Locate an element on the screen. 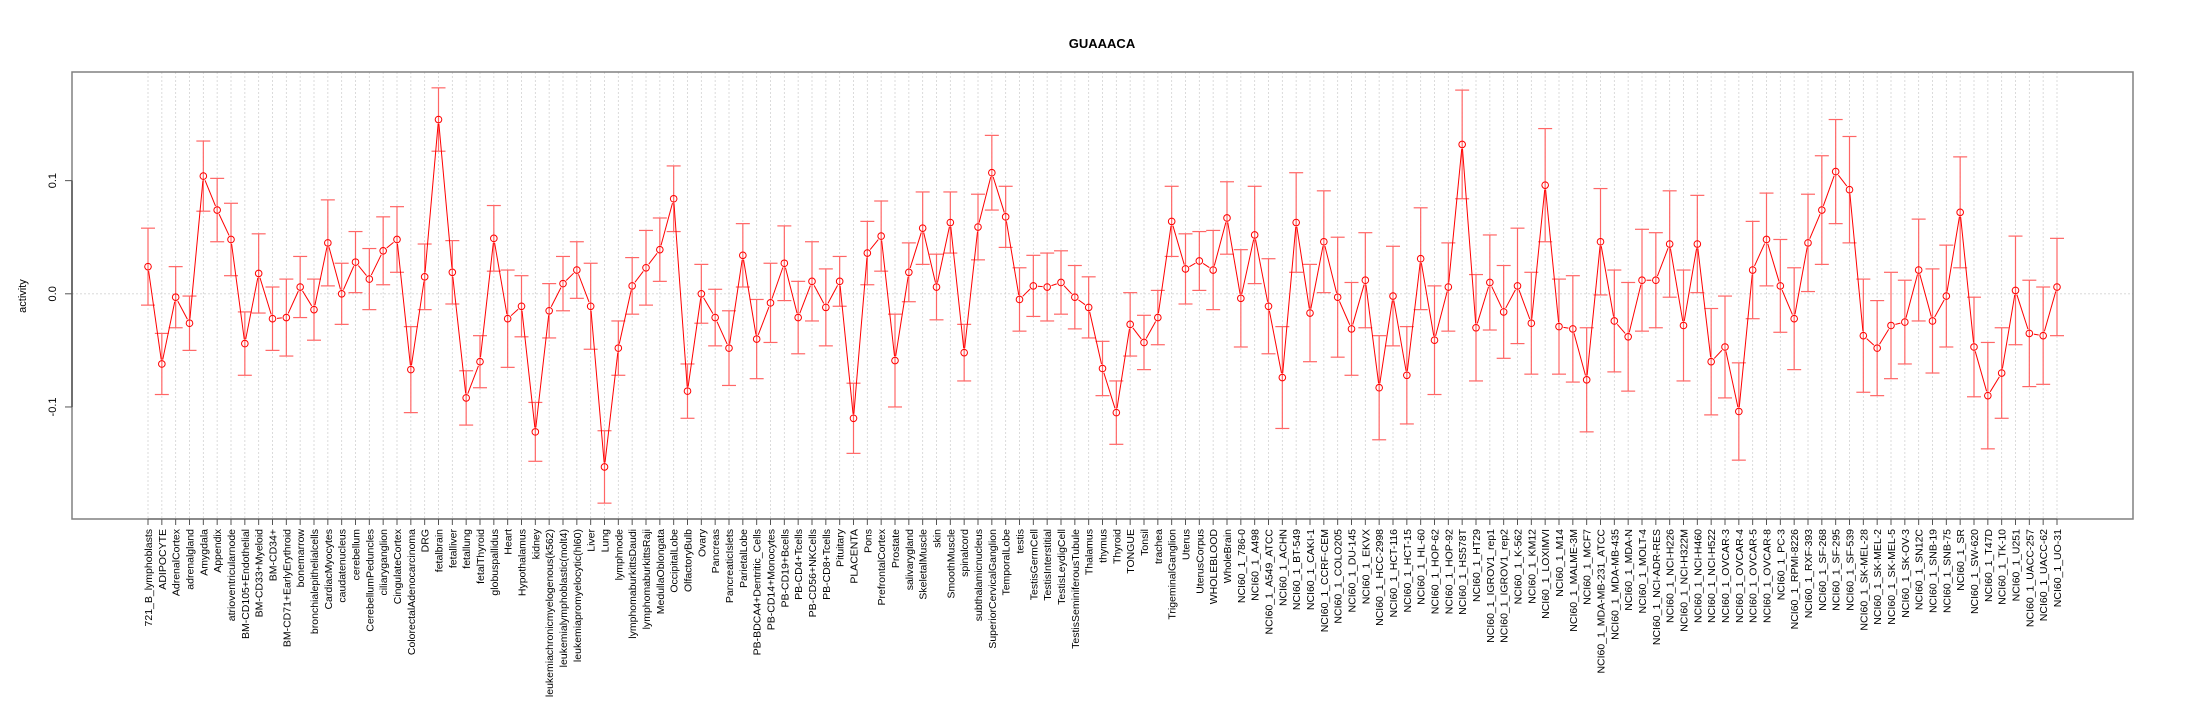  x-tick-label: NCI60_1_HOP-92 is located at coordinates (1449, 571).